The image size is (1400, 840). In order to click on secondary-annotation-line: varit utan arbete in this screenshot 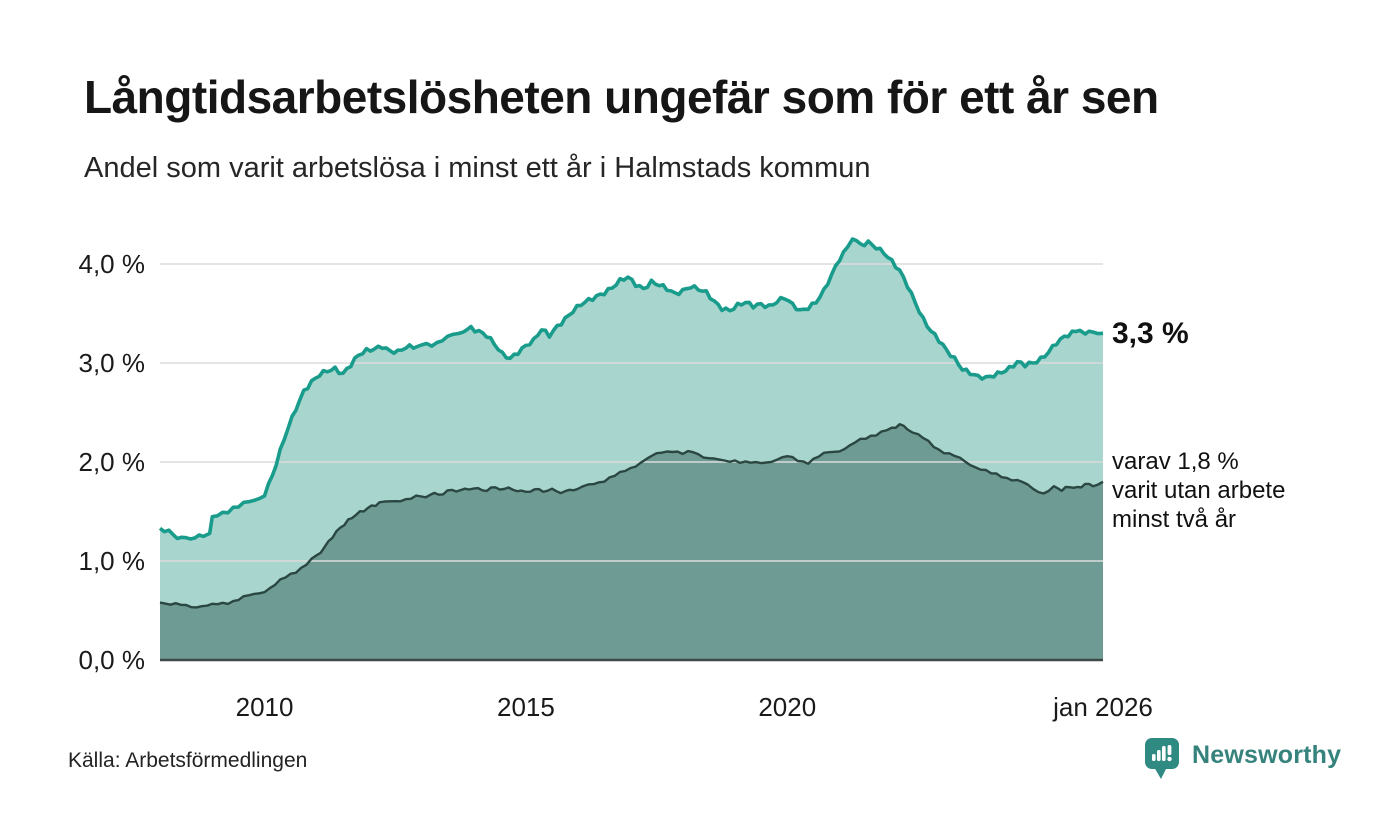, I will do `click(1199, 490)`.